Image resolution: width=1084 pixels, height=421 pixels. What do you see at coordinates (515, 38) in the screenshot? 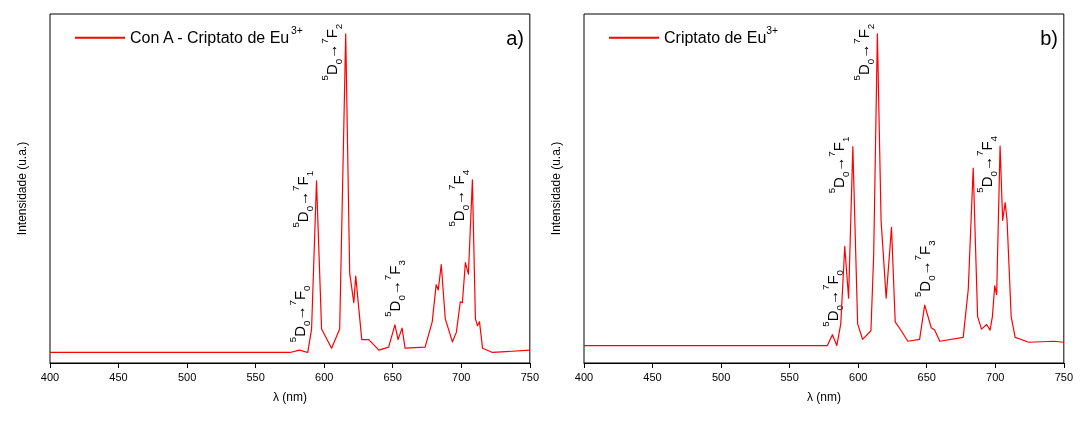
I see `annotation: a)` at bounding box center [515, 38].